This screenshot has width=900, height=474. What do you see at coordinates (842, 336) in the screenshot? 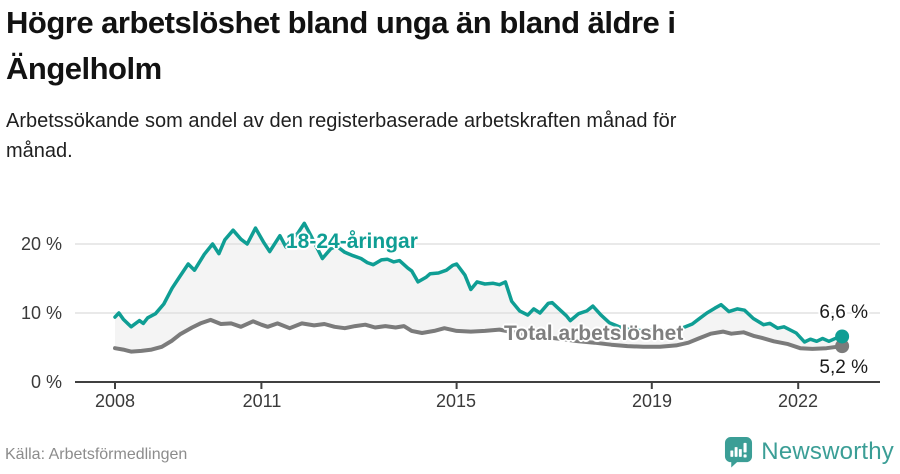
I see `endpoint-dot-youth` at bounding box center [842, 336].